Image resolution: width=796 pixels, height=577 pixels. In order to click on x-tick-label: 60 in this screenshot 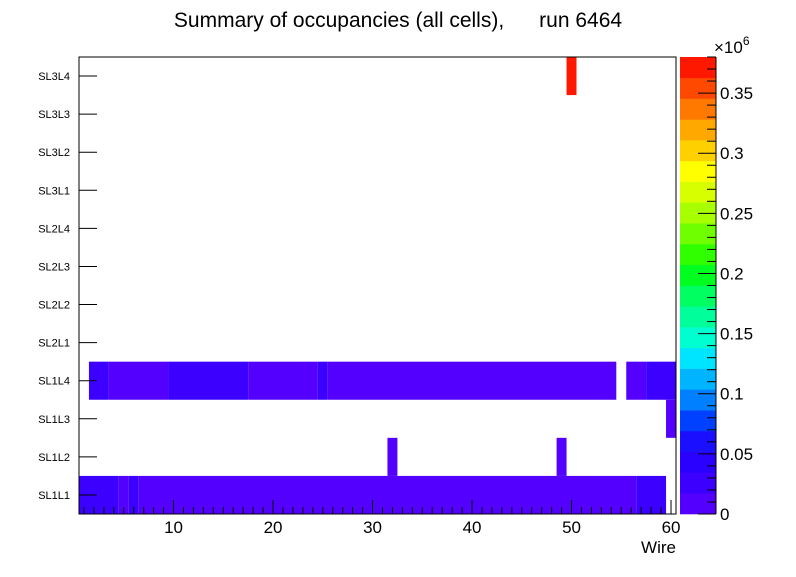, I will do `click(671, 527)`.